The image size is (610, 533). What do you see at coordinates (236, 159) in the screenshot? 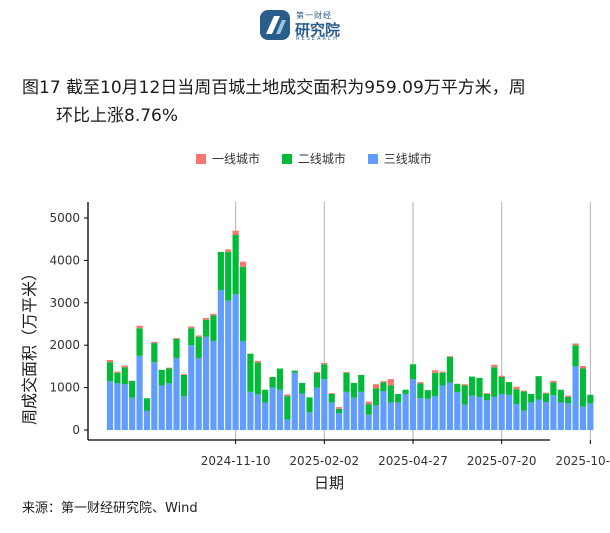
I see `legend-label-tier1: 一线城市` at bounding box center [236, 159].